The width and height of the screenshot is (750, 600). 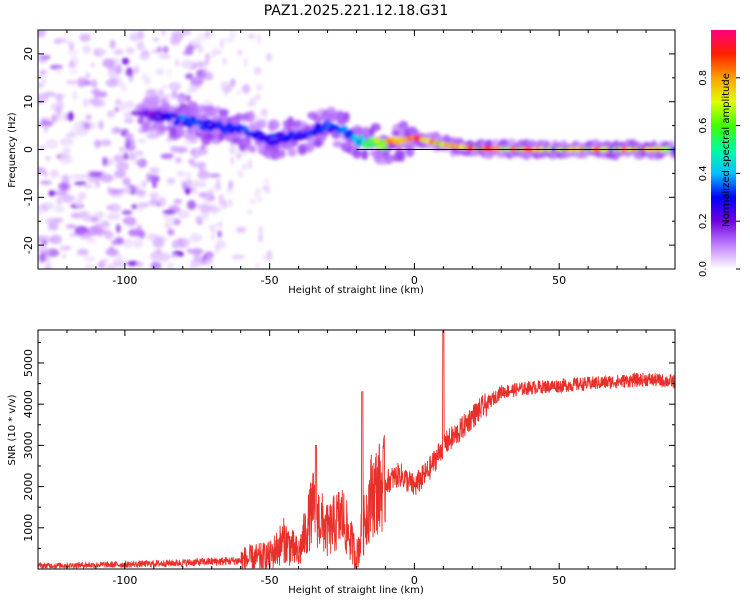 I want to click on figure-title: PAZ1.2025.221.12.18.G31, so click(x=356, y=11).